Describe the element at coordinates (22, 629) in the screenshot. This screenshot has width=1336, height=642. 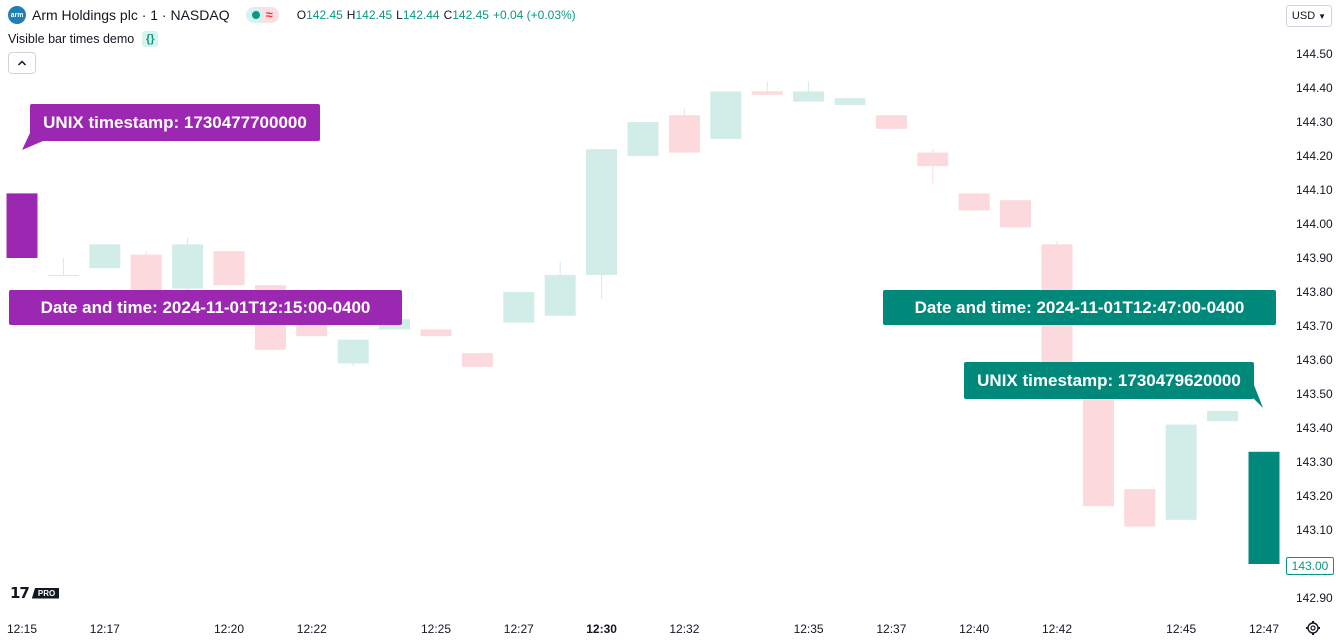
I see `time-tick-label: 12:15` at that location.